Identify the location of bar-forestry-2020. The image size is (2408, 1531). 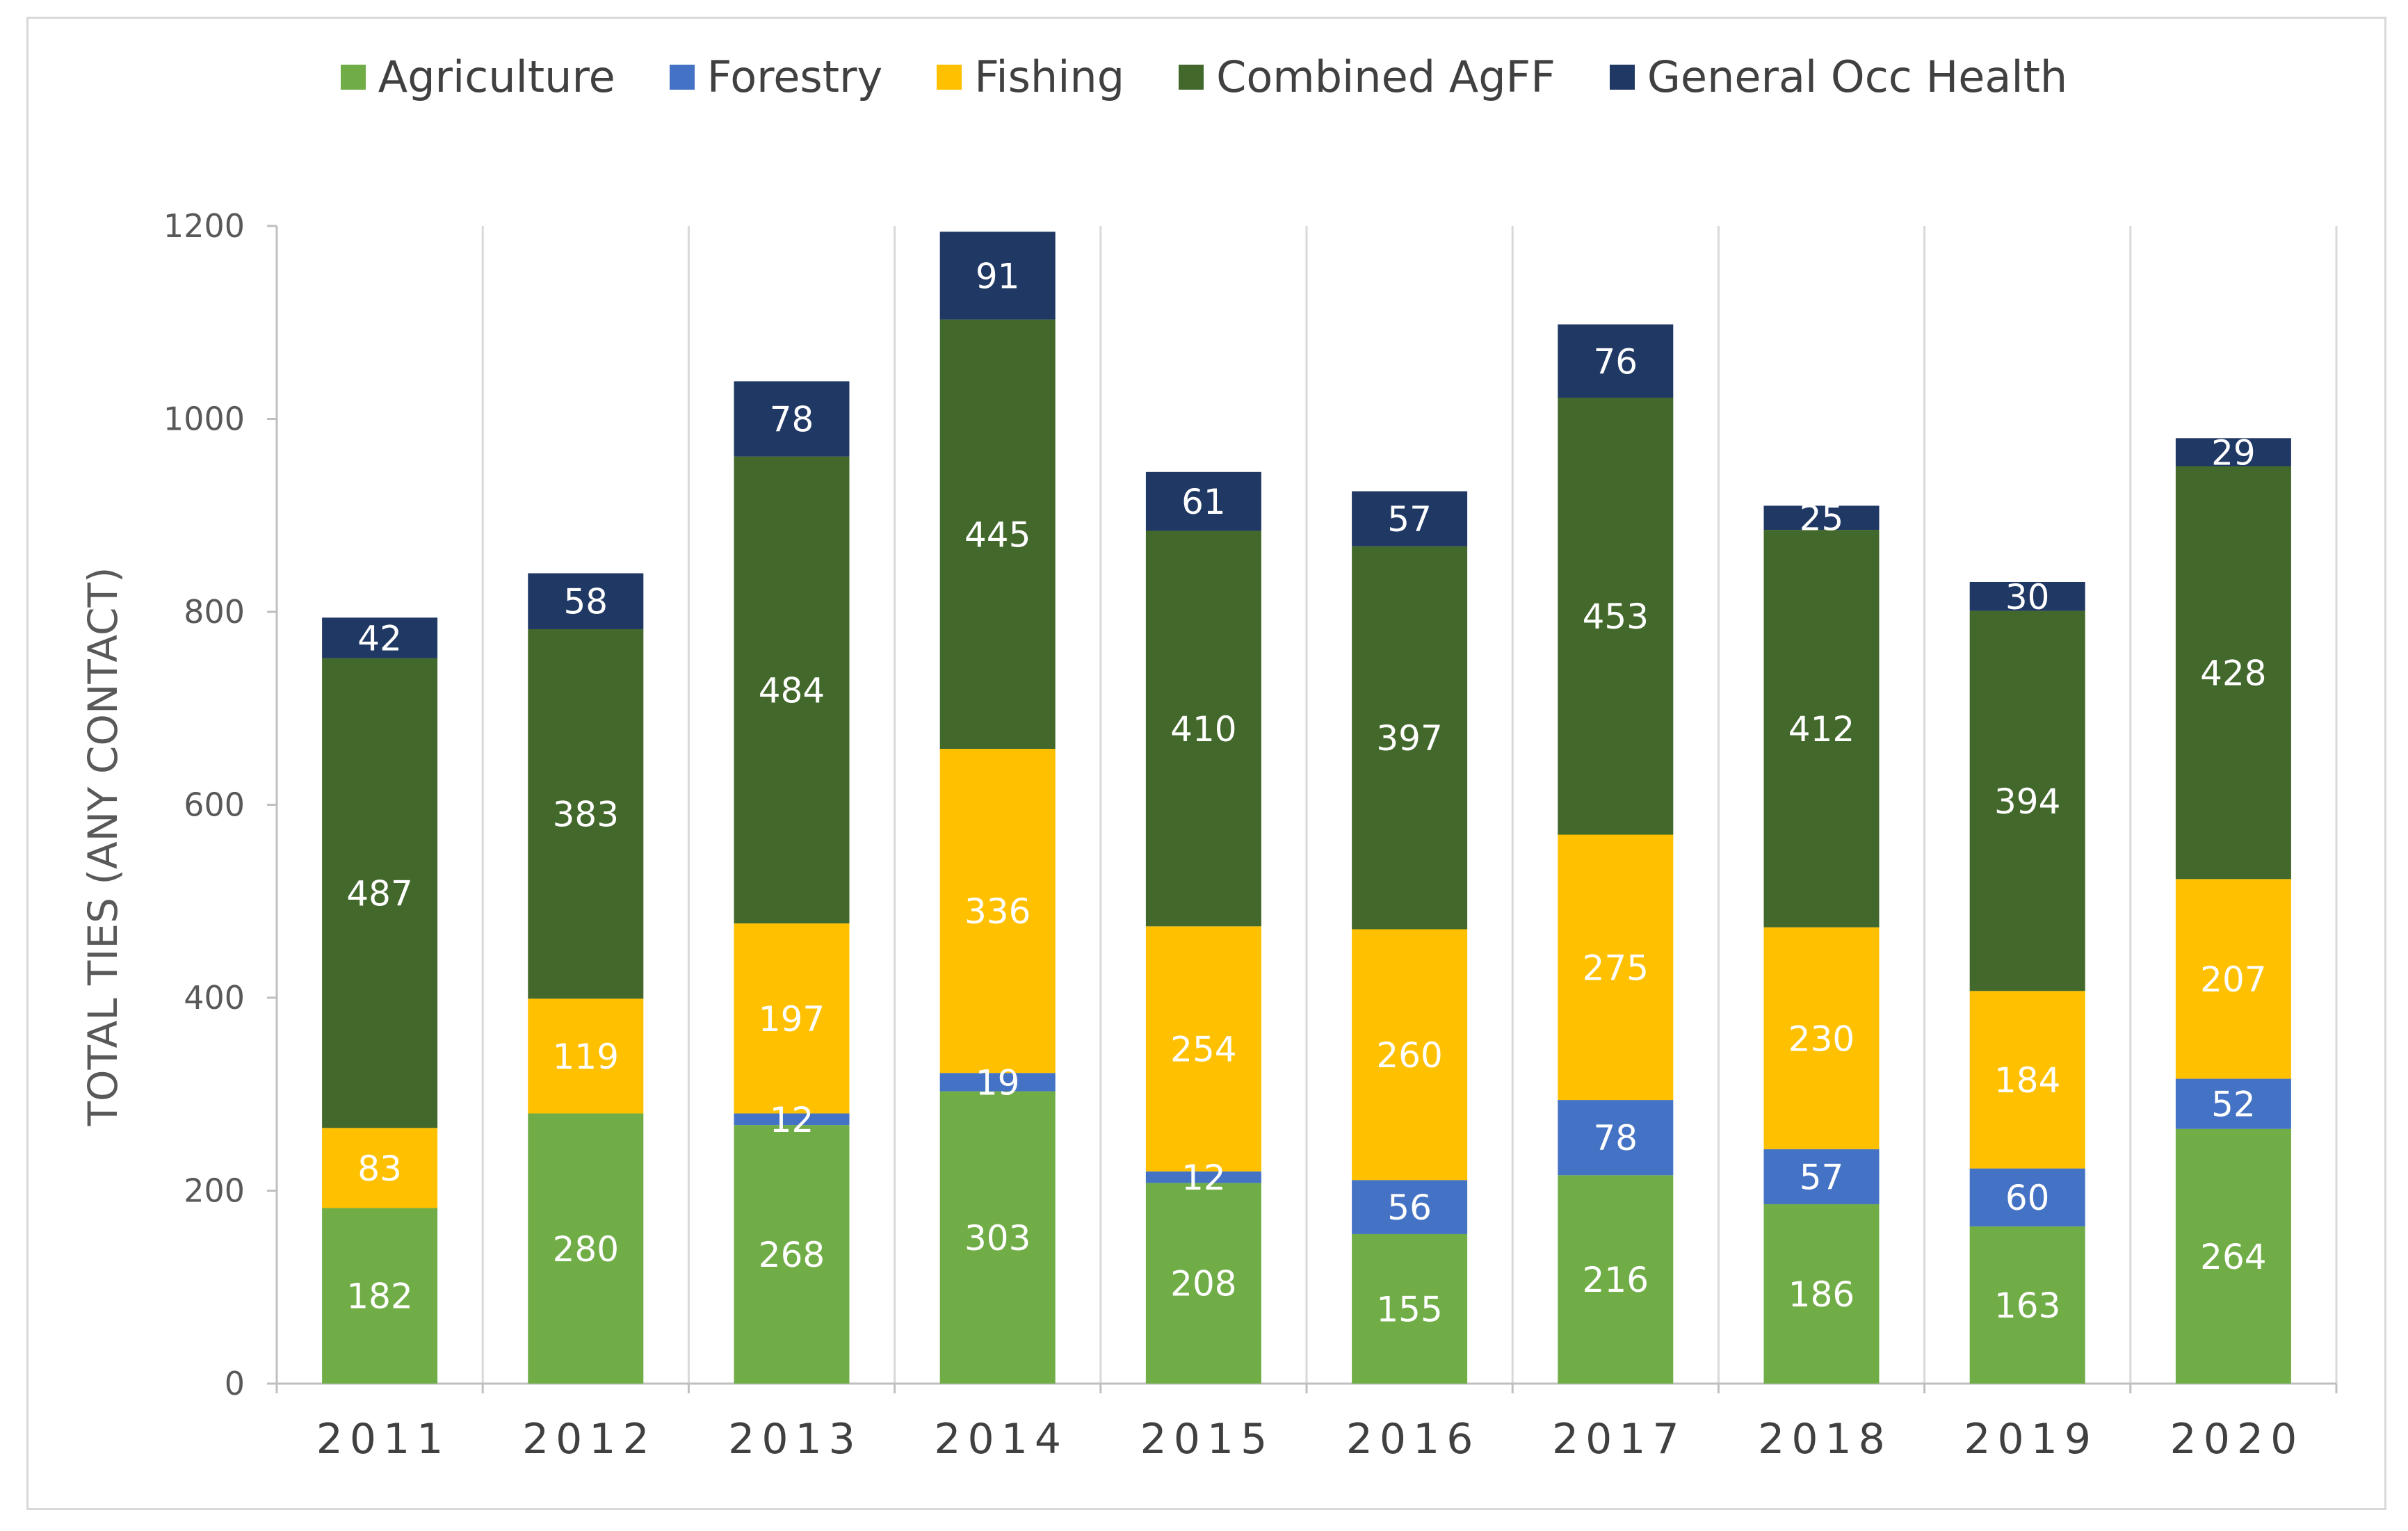
(2233, 1103).